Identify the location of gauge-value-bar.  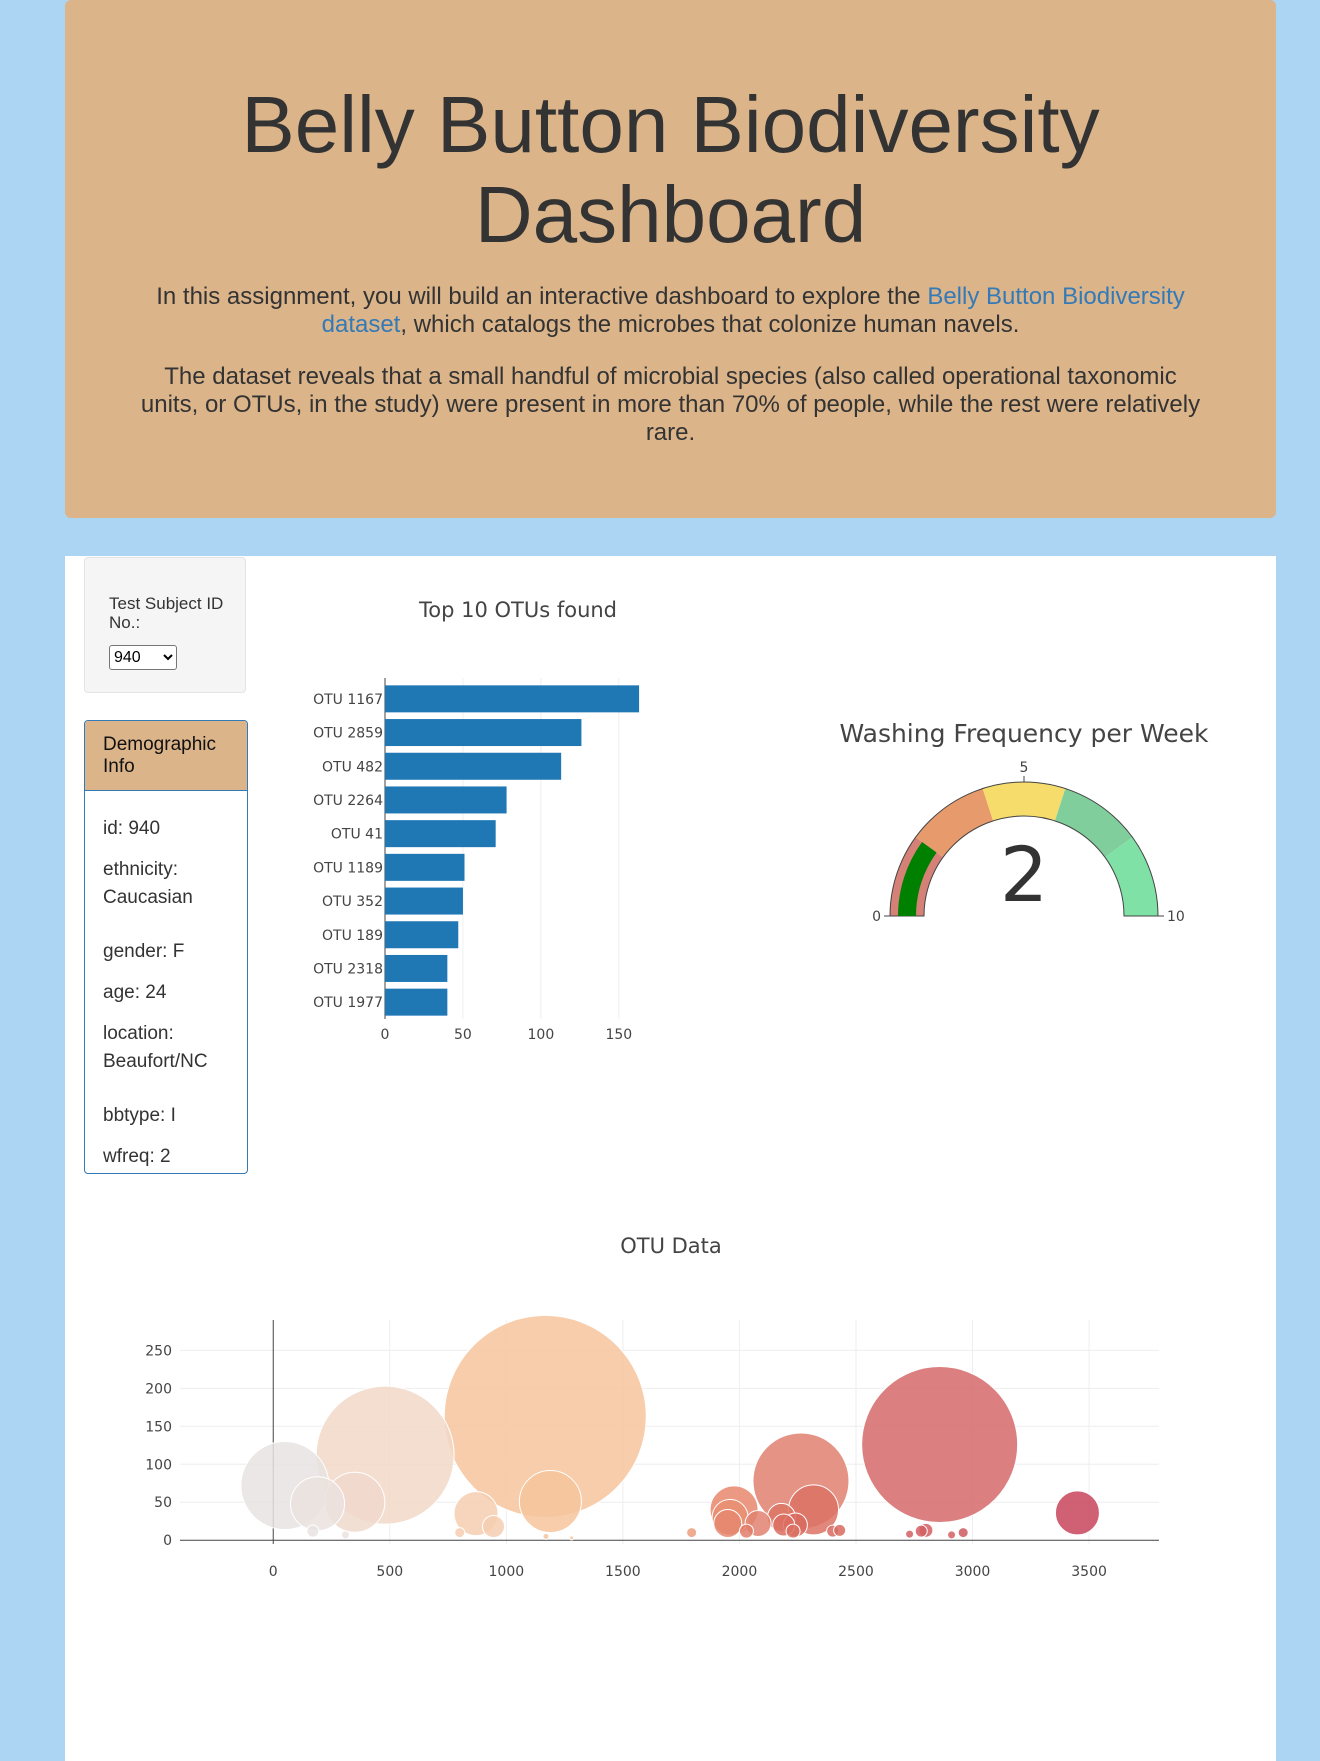
(917, 878).